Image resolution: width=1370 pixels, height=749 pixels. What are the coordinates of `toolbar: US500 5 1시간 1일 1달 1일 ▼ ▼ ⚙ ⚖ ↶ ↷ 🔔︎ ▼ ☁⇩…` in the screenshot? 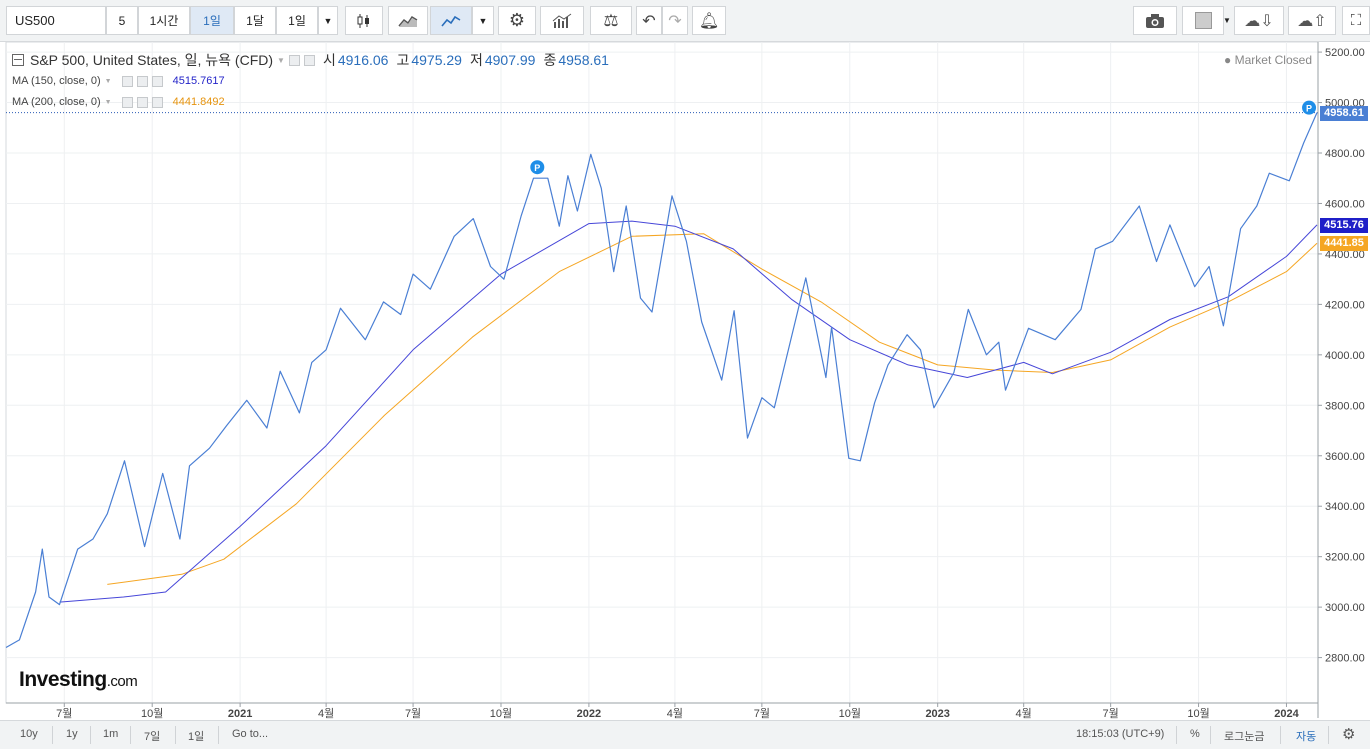 It's located at (685, 21).